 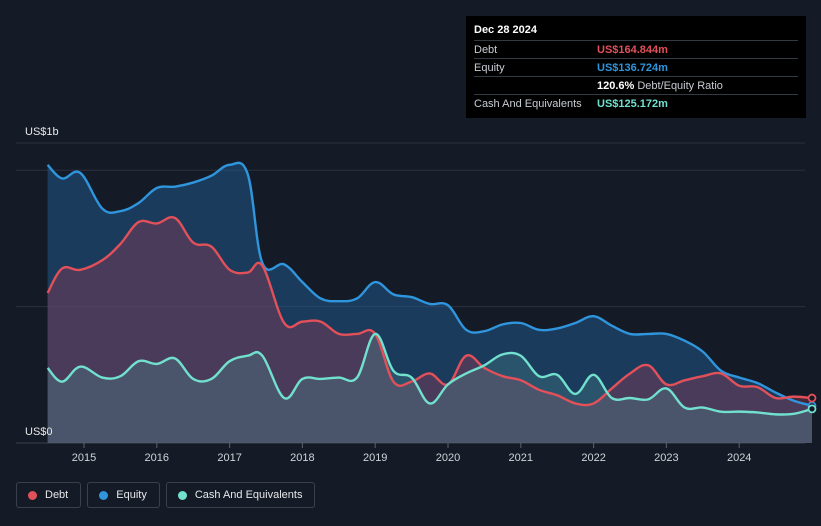 What do you see at coordinates (375, 458) in the screenshot?
I see `x-tick-label: 2019` at bounding box center [375, 458].